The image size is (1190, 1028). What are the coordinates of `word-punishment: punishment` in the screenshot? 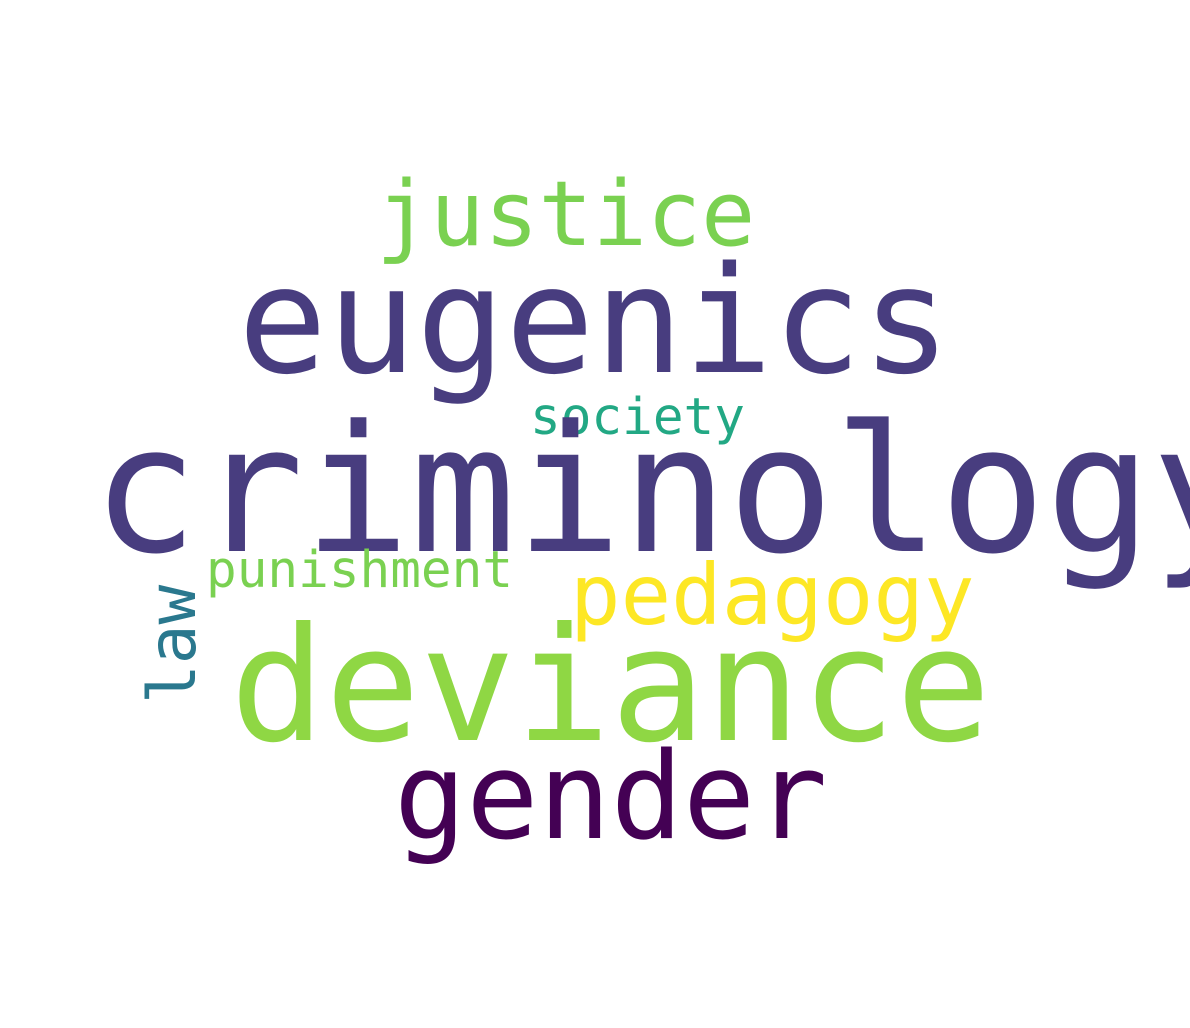 It's located at (360, 570).